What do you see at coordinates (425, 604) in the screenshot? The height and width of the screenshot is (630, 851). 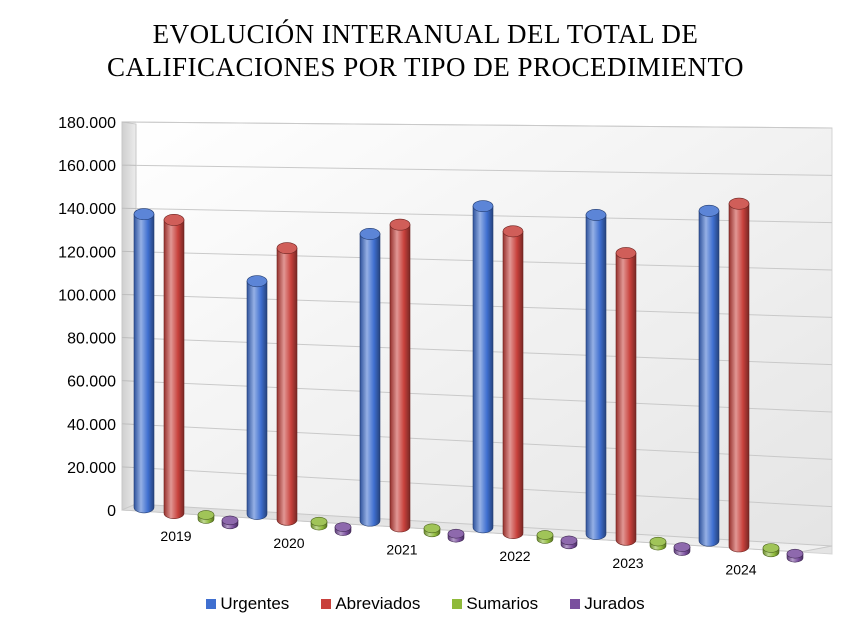 I see `legend: Urgentes Abreviados Sumarios Jurados` at bounding box center [425, 604].